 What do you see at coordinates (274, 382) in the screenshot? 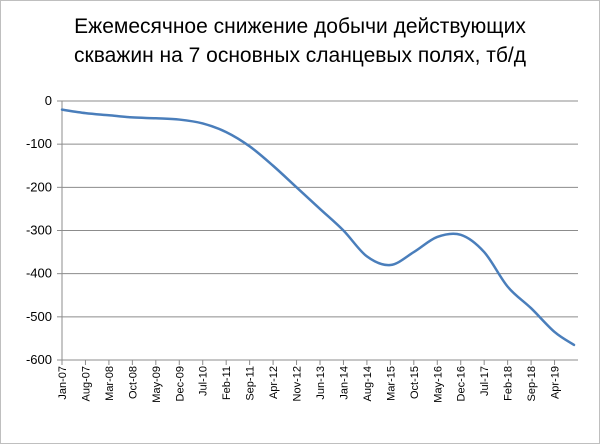
I see `x-tick-label: Apr-12` at bounding box center [274, 382].